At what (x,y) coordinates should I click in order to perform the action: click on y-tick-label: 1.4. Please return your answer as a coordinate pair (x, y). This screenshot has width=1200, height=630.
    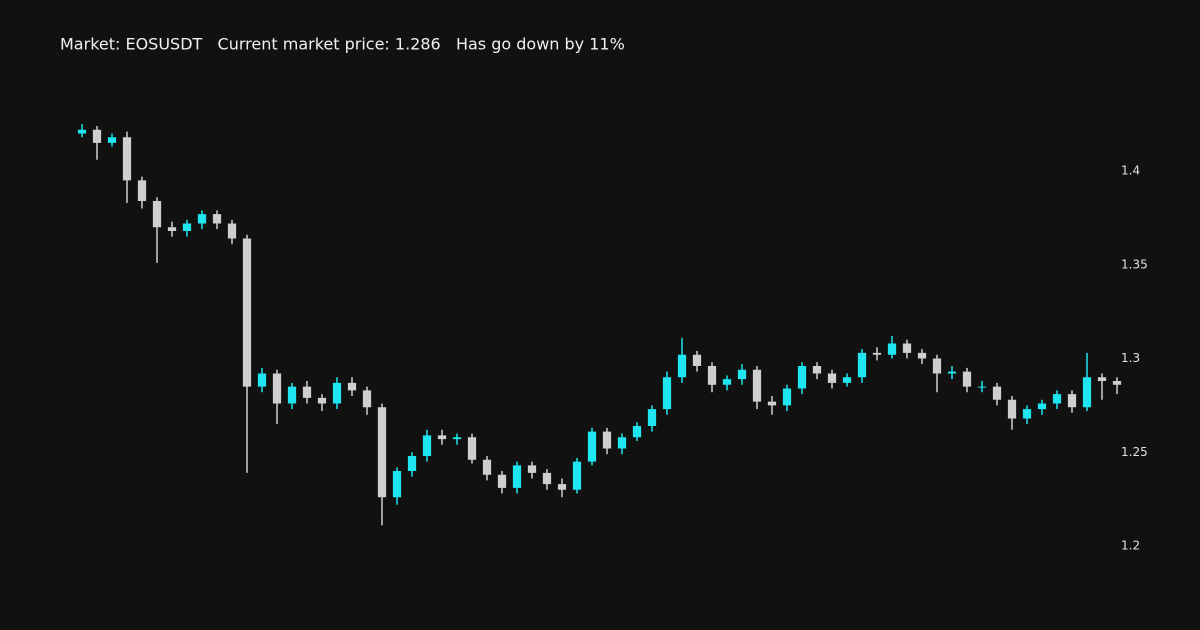
    Looking at the image, I should click on (1130, 171).